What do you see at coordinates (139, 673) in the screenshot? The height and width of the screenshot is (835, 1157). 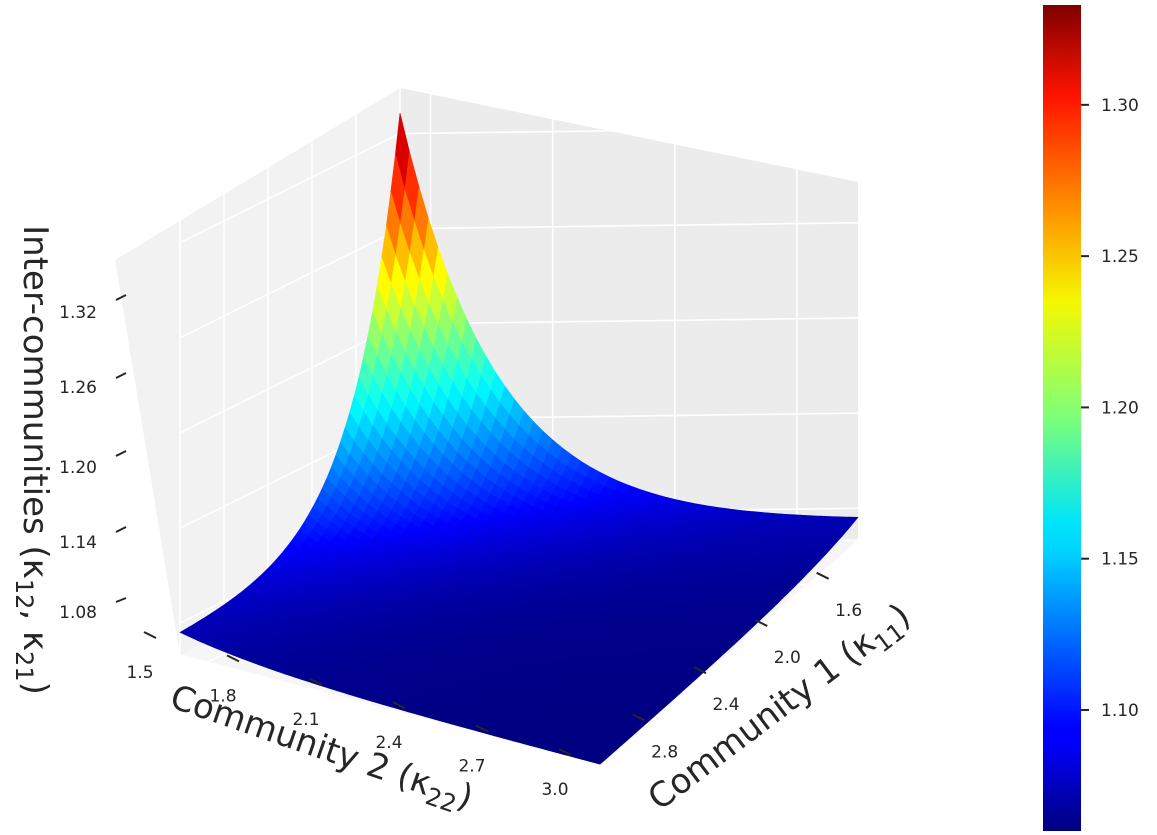 I see `y-tick-label: 1.5` at bounding box center [139, 673].